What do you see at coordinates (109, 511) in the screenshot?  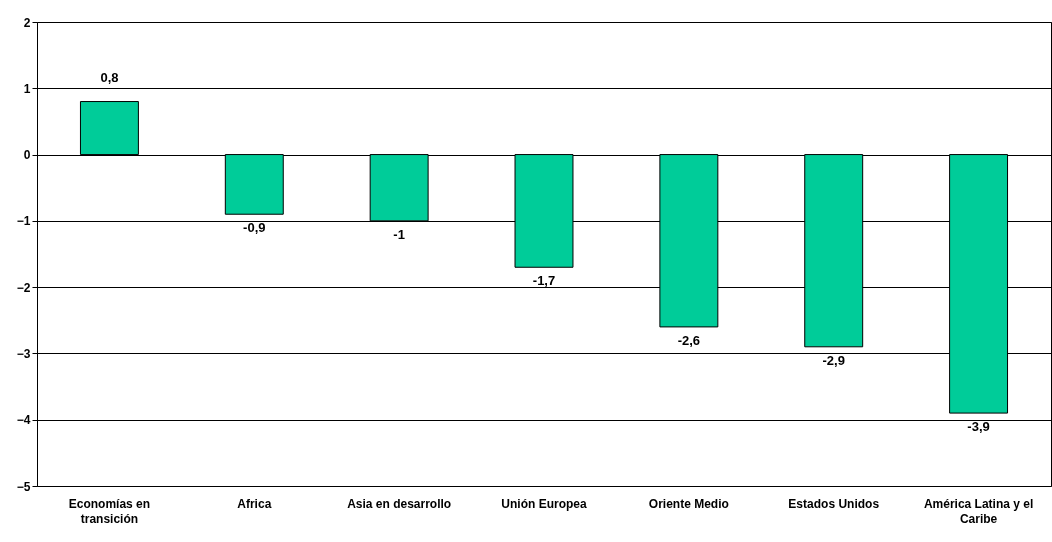 I see `x-tick-label: Economías en transición` at bounding box center [109, 511].